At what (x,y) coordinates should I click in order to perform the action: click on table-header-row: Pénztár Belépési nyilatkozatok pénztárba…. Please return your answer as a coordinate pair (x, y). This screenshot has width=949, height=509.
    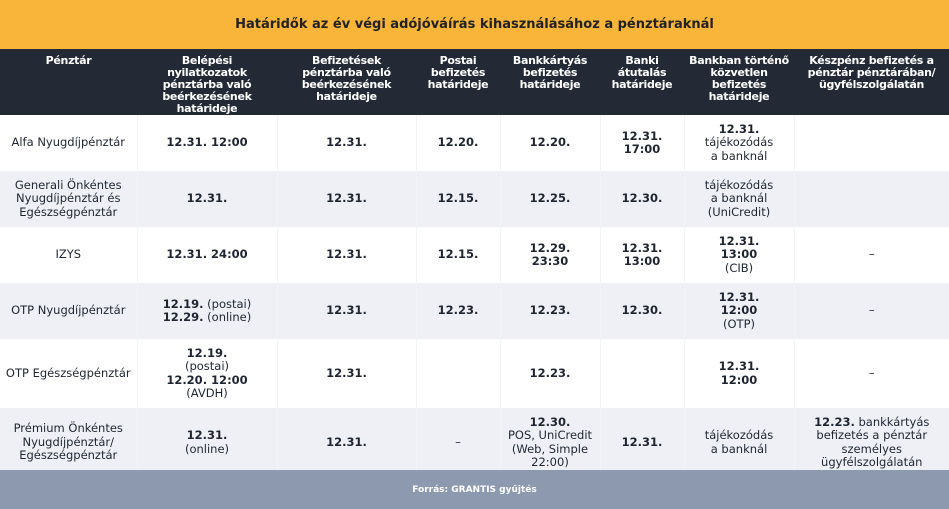
    Looking at the image, I should click on (474, 82).